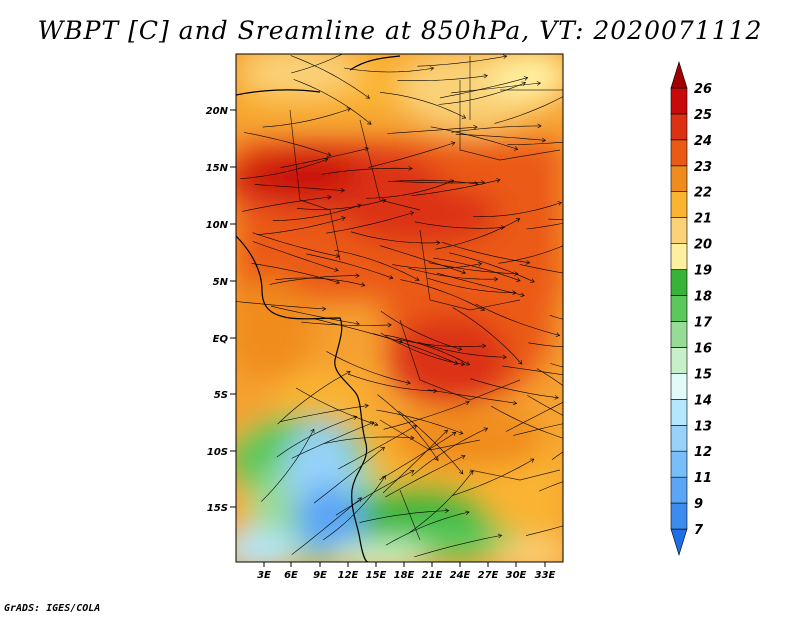 This screenshot has width=800, height=618. I want to click on colorbar-label: 25, so click(703, 115).